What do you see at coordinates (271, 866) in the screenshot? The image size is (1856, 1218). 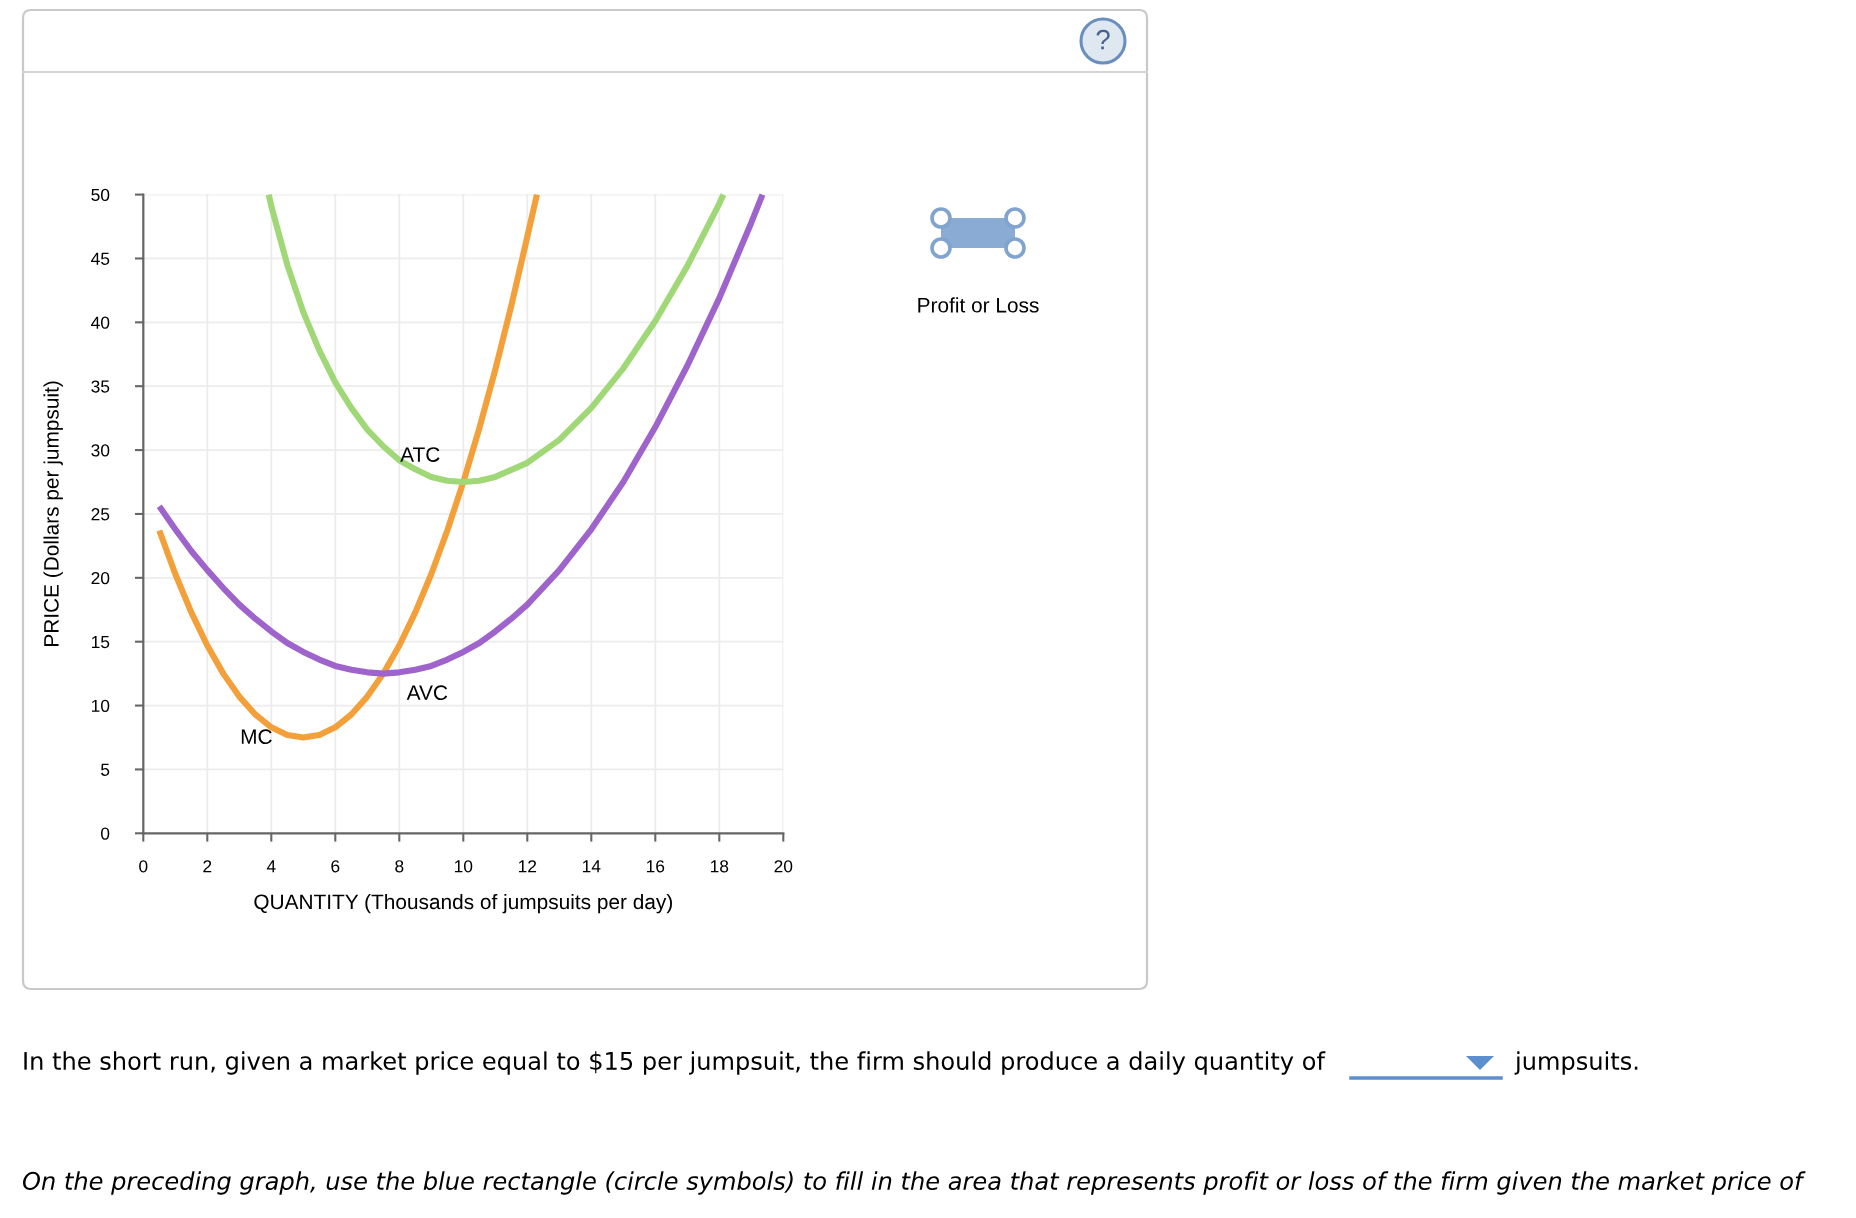 I see `x-tick-label: 4` at bounding box center [271, 866].